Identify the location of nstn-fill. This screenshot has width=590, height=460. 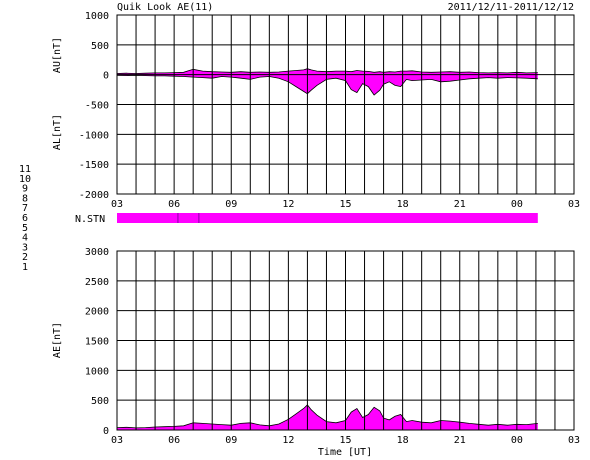
(327, 218).